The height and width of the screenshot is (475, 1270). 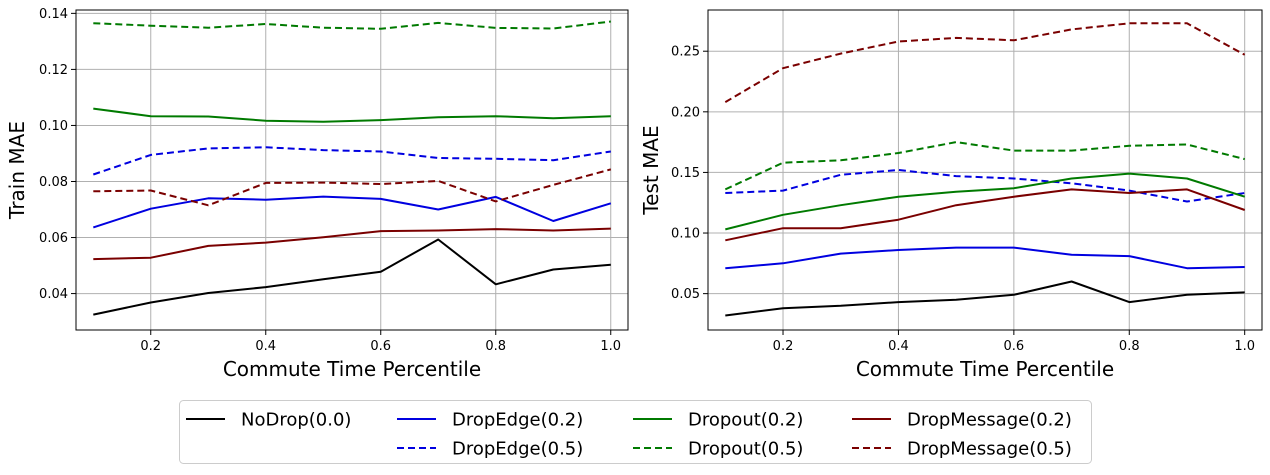 What do you see at coordinates (296, 420) in the screenshot?
I see `legend-label-nodrop-0-0: NoDrop(0.0)` at bounding box center [296, 420].